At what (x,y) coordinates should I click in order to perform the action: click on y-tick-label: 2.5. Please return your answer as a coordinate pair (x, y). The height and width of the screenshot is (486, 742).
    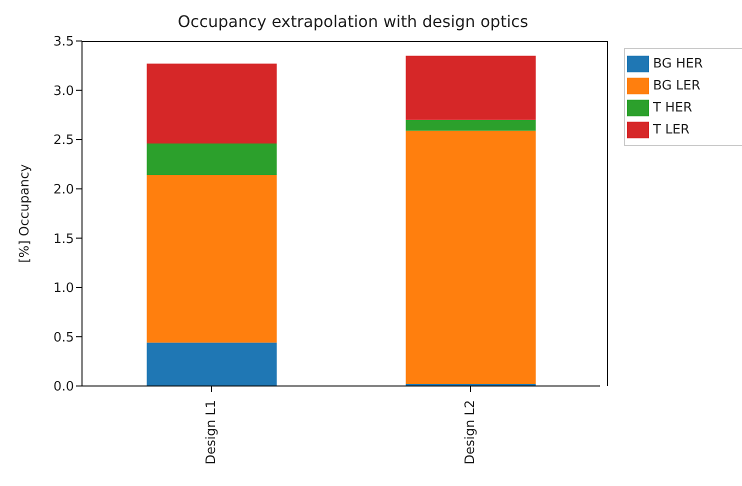
    Looking at the image, I should click on (63, 140).